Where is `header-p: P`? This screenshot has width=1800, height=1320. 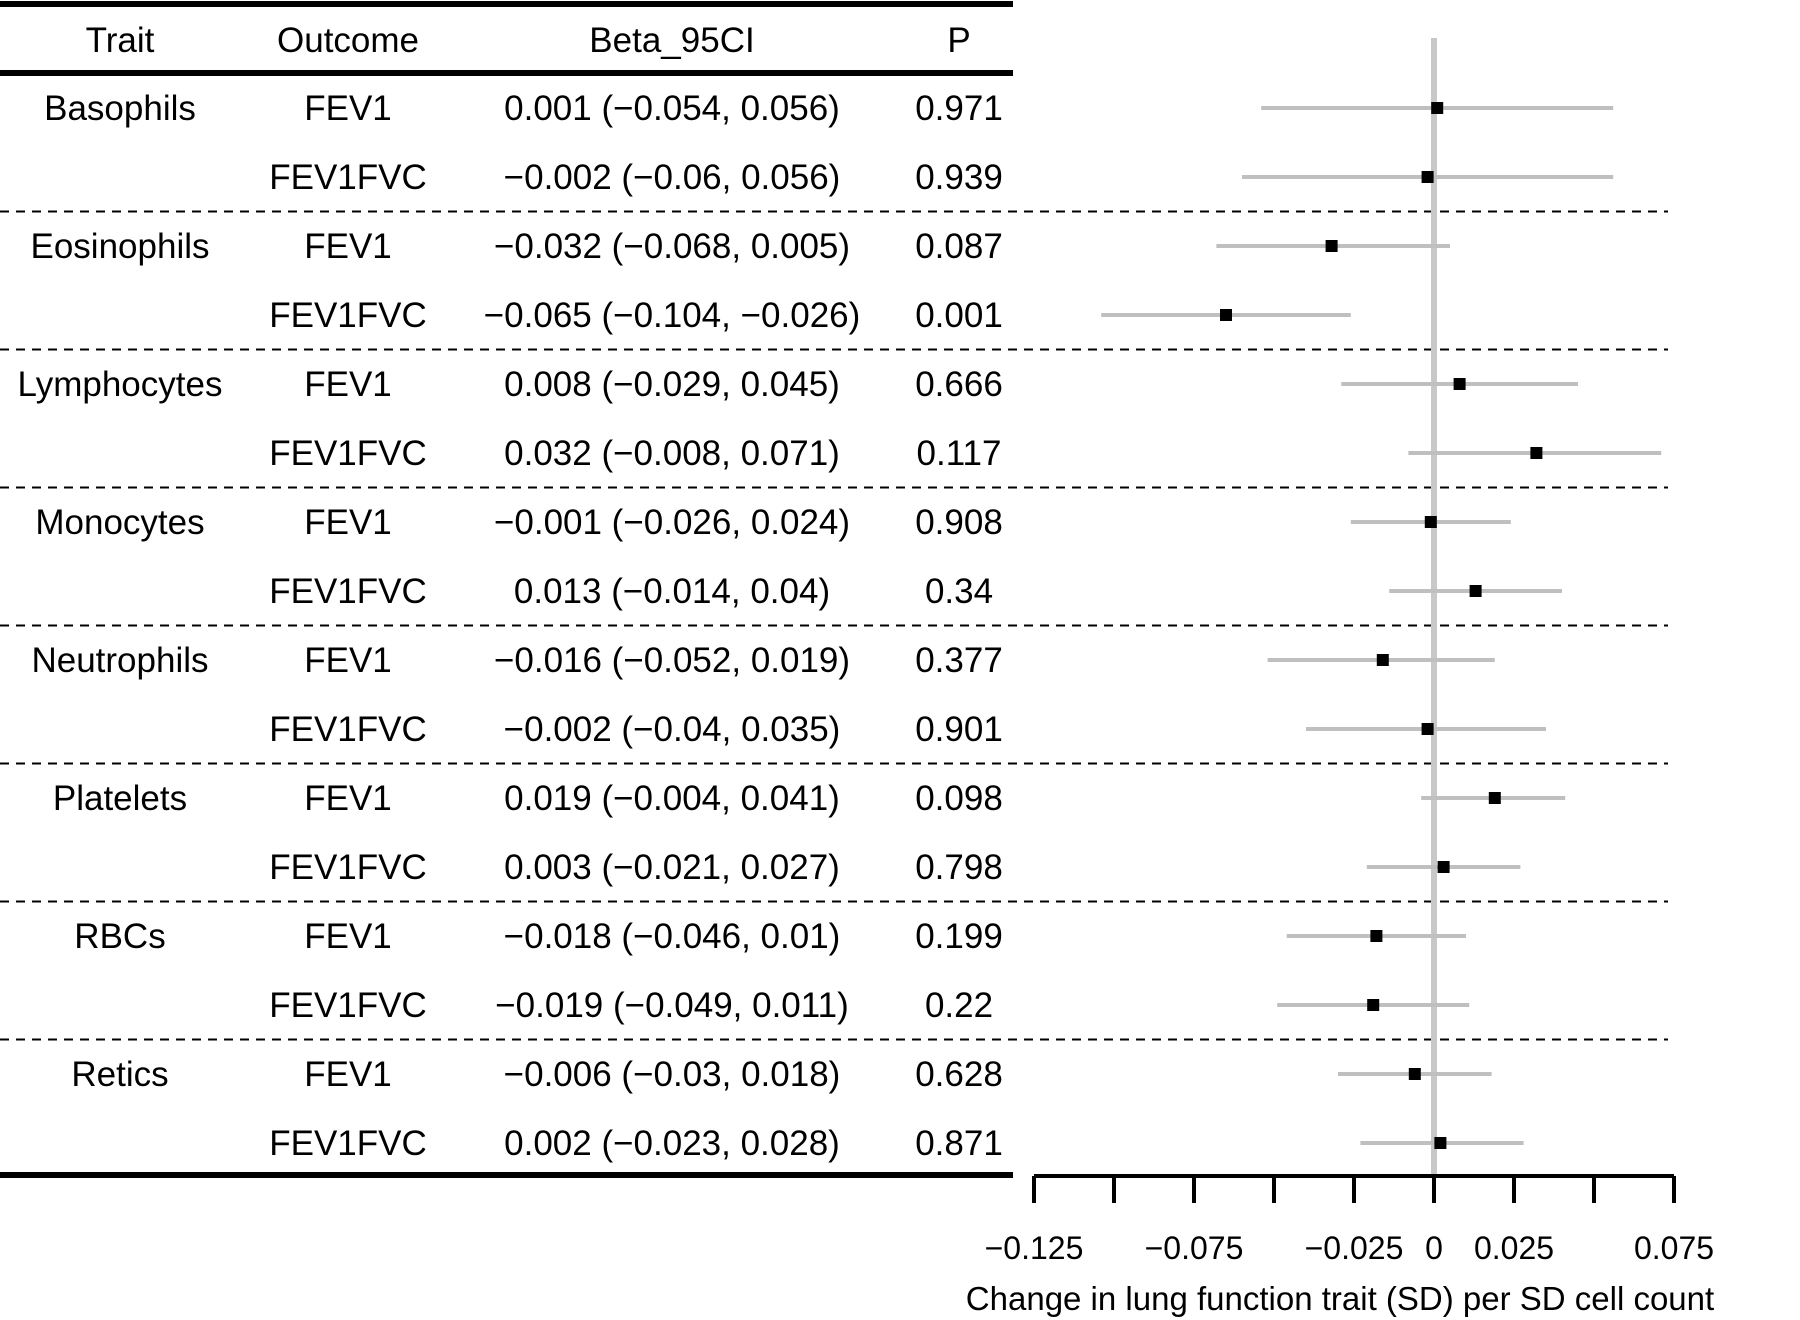 header-p: P is located at coordinates (958, 40).